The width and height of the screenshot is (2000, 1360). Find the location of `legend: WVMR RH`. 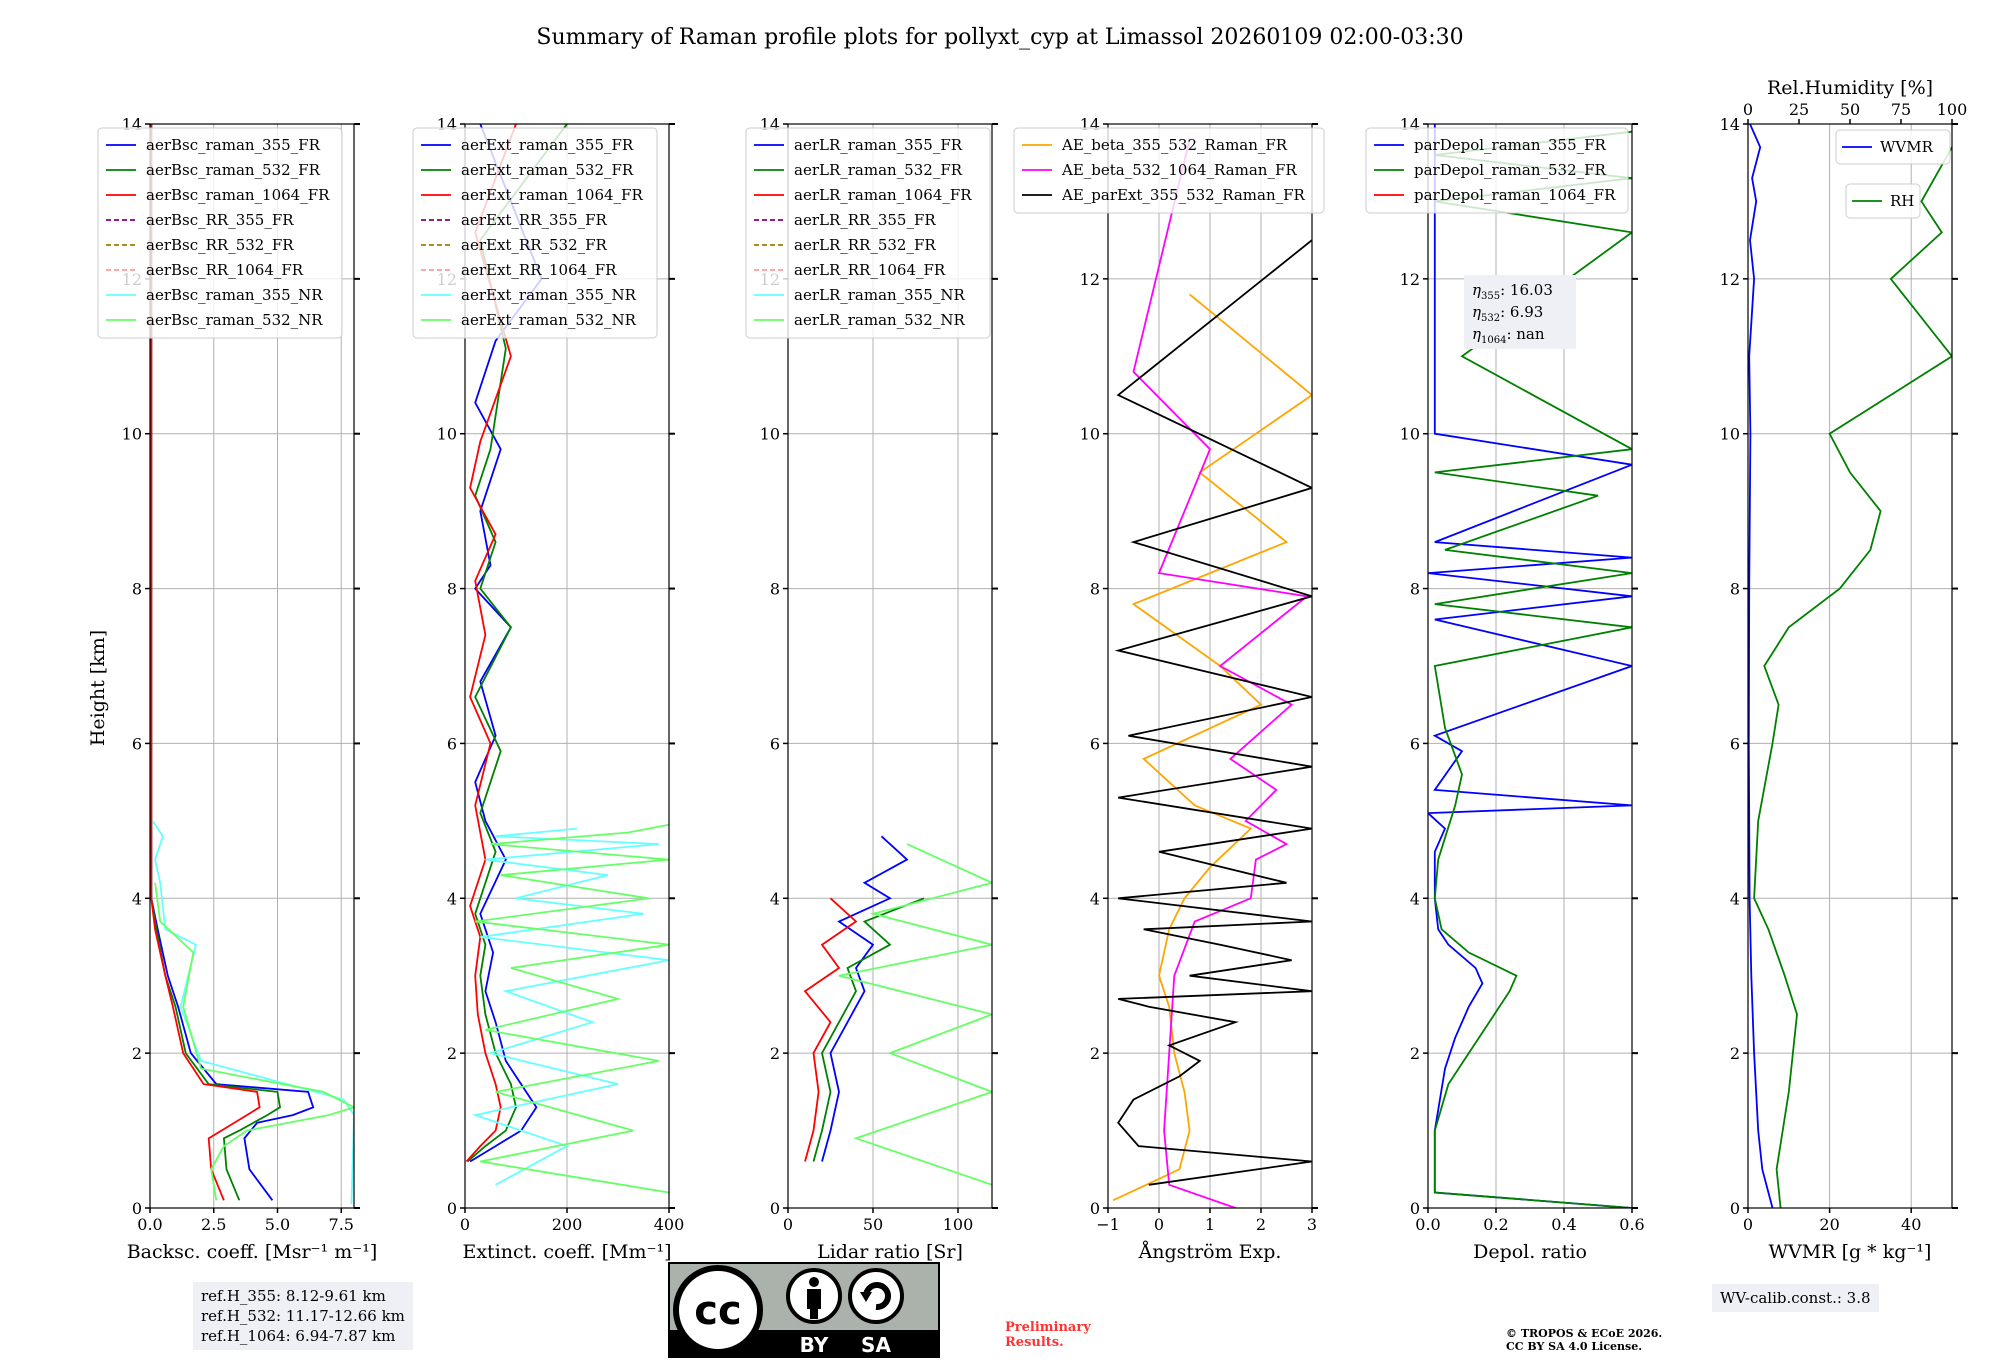

legend: WVMR RH is located at coordinates (1893, 174).